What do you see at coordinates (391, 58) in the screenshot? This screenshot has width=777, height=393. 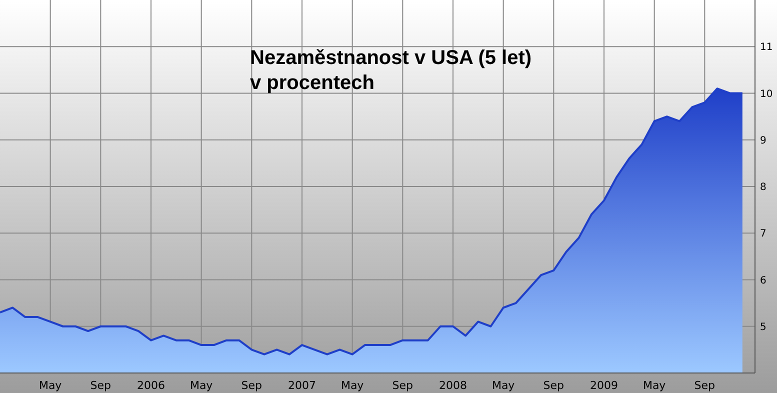 I see `text: Nezaměstnanost v USA (5 let)` at bounding box center [391, 58].